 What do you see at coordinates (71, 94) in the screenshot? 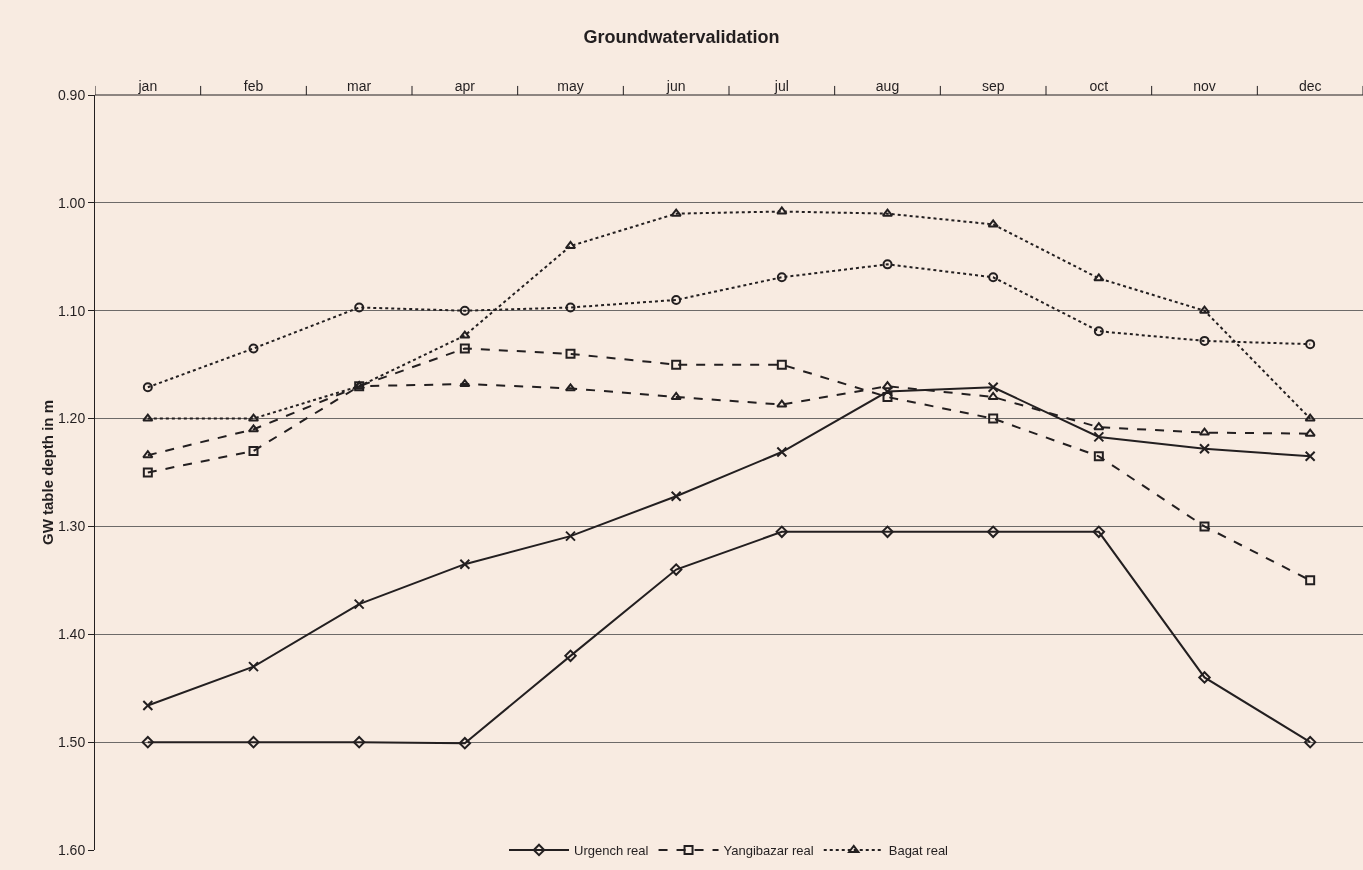
I see `y-tick-label: 0.90` at bounding box center [71, 94].